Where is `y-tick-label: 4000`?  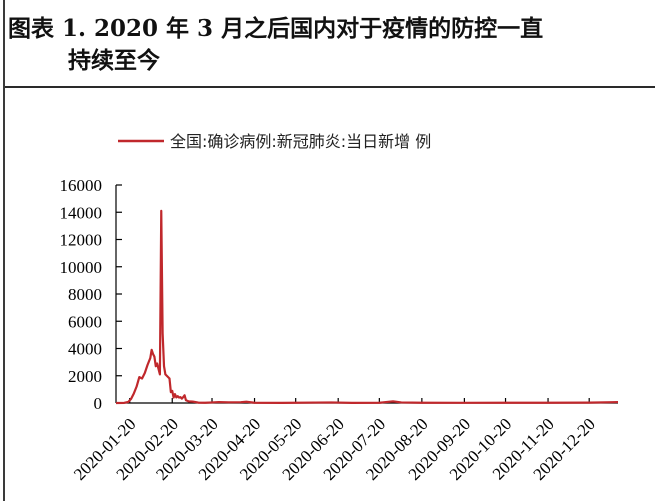
y-tick-label: 4000 is located at coordinates (85, 349).